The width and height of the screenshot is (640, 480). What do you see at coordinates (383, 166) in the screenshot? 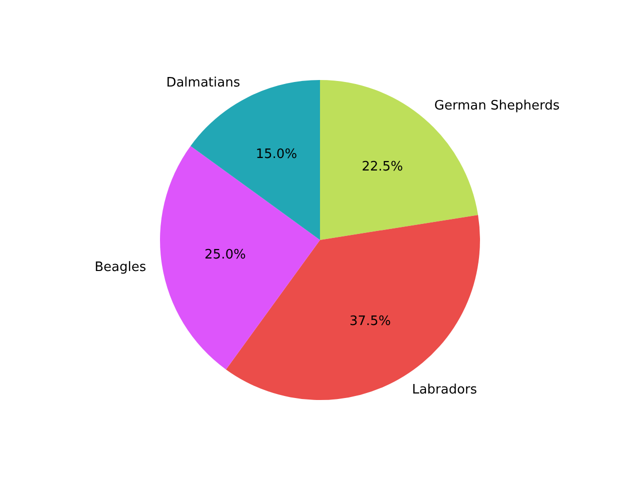
I see `data-label: 22.5%` at bounding box center [383, 166].